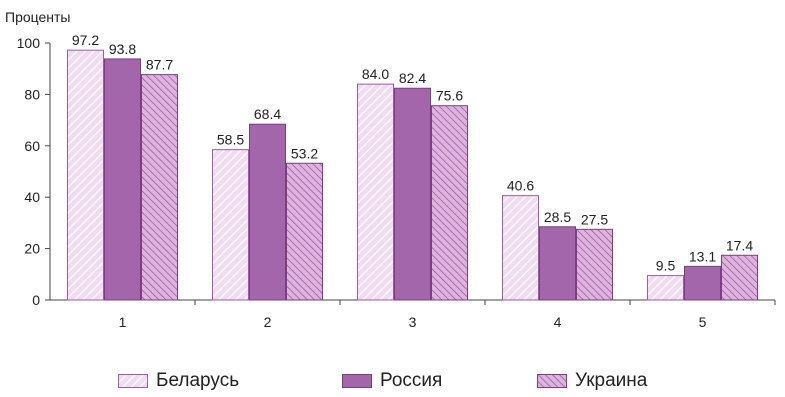 Image resolution: width=785 pixels, height=397 pixels. I want to click on legend-swatch-ukraine, so click(552, 381).